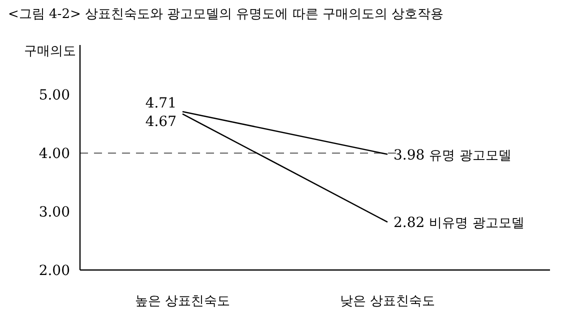 Image resolution: width=562 pixels, height=322 pixels. I want to click on x-tick-label: 높은 상표친숙도, so click(182, 301).